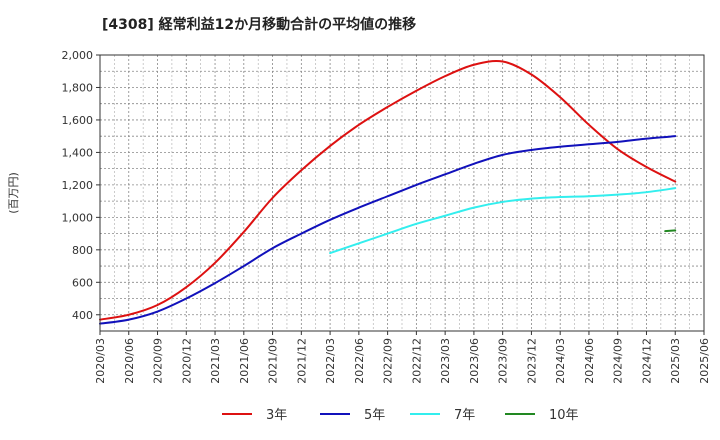 This screenshot has width=720, height=440. I want to click on y-tick-label: 1,000, so click(78, 217).